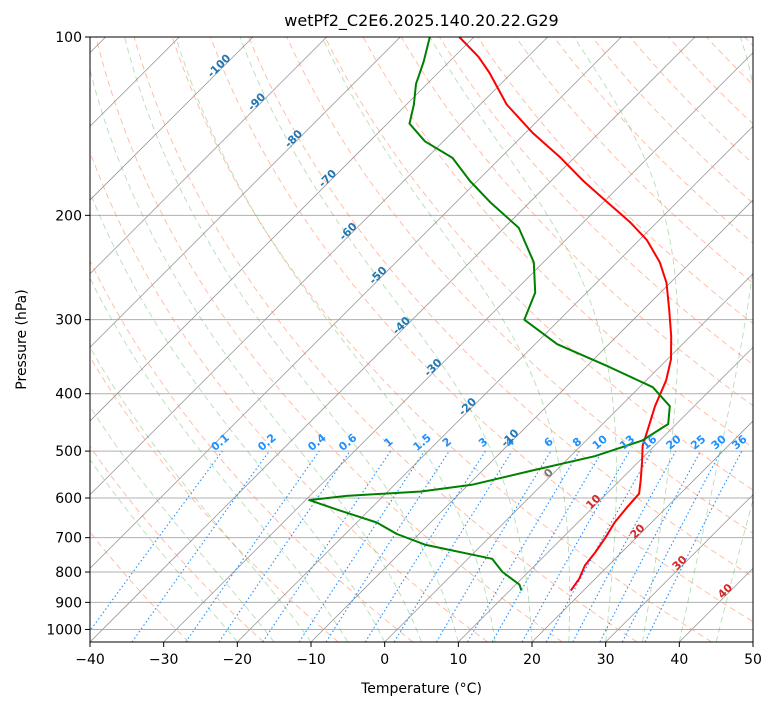 Image resolution: width=775 pixels, height=708 pixels. Describe the element at coordinates (600, 442) in the screenshot. I see `mixing-ratio-label: 10` at that location.